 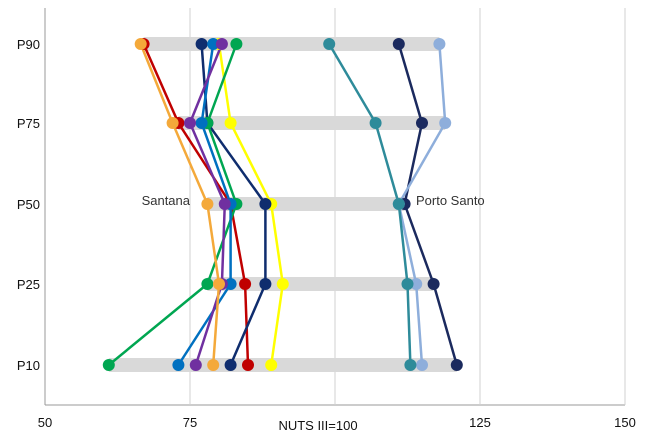 I want to click on series-point-2-p10, so click(x=410, y=365).